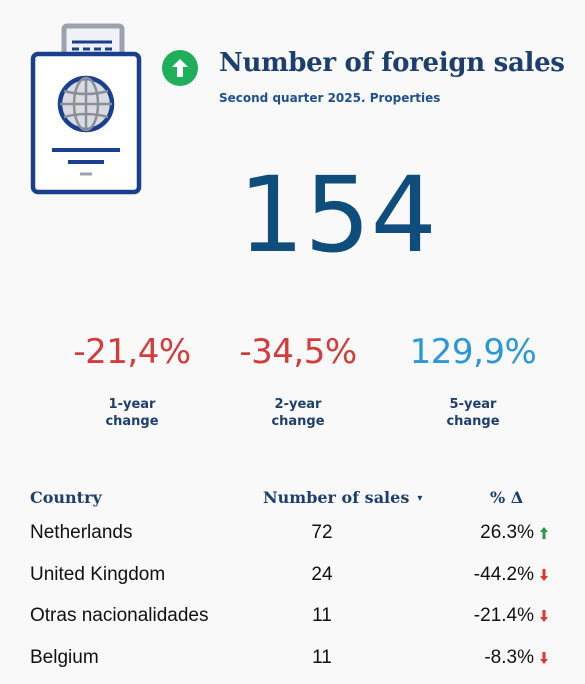 This screenshot has width=585, height=684. I want to click on table-row: Netherlands 72 26.3%, so click(295, 535).